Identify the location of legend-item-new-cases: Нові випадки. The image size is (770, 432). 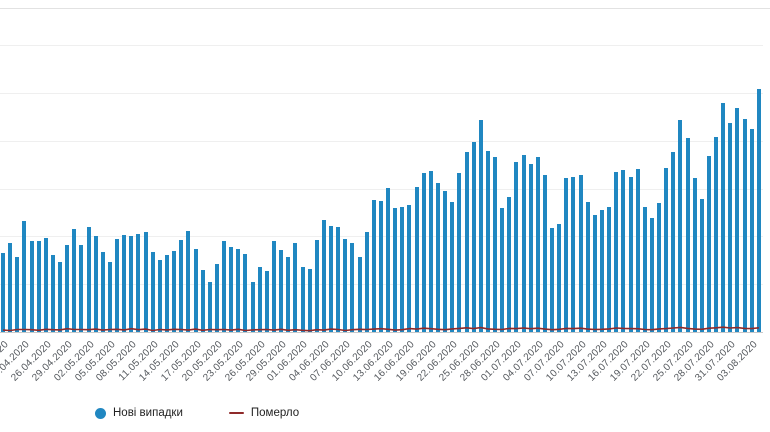
(139, 413).